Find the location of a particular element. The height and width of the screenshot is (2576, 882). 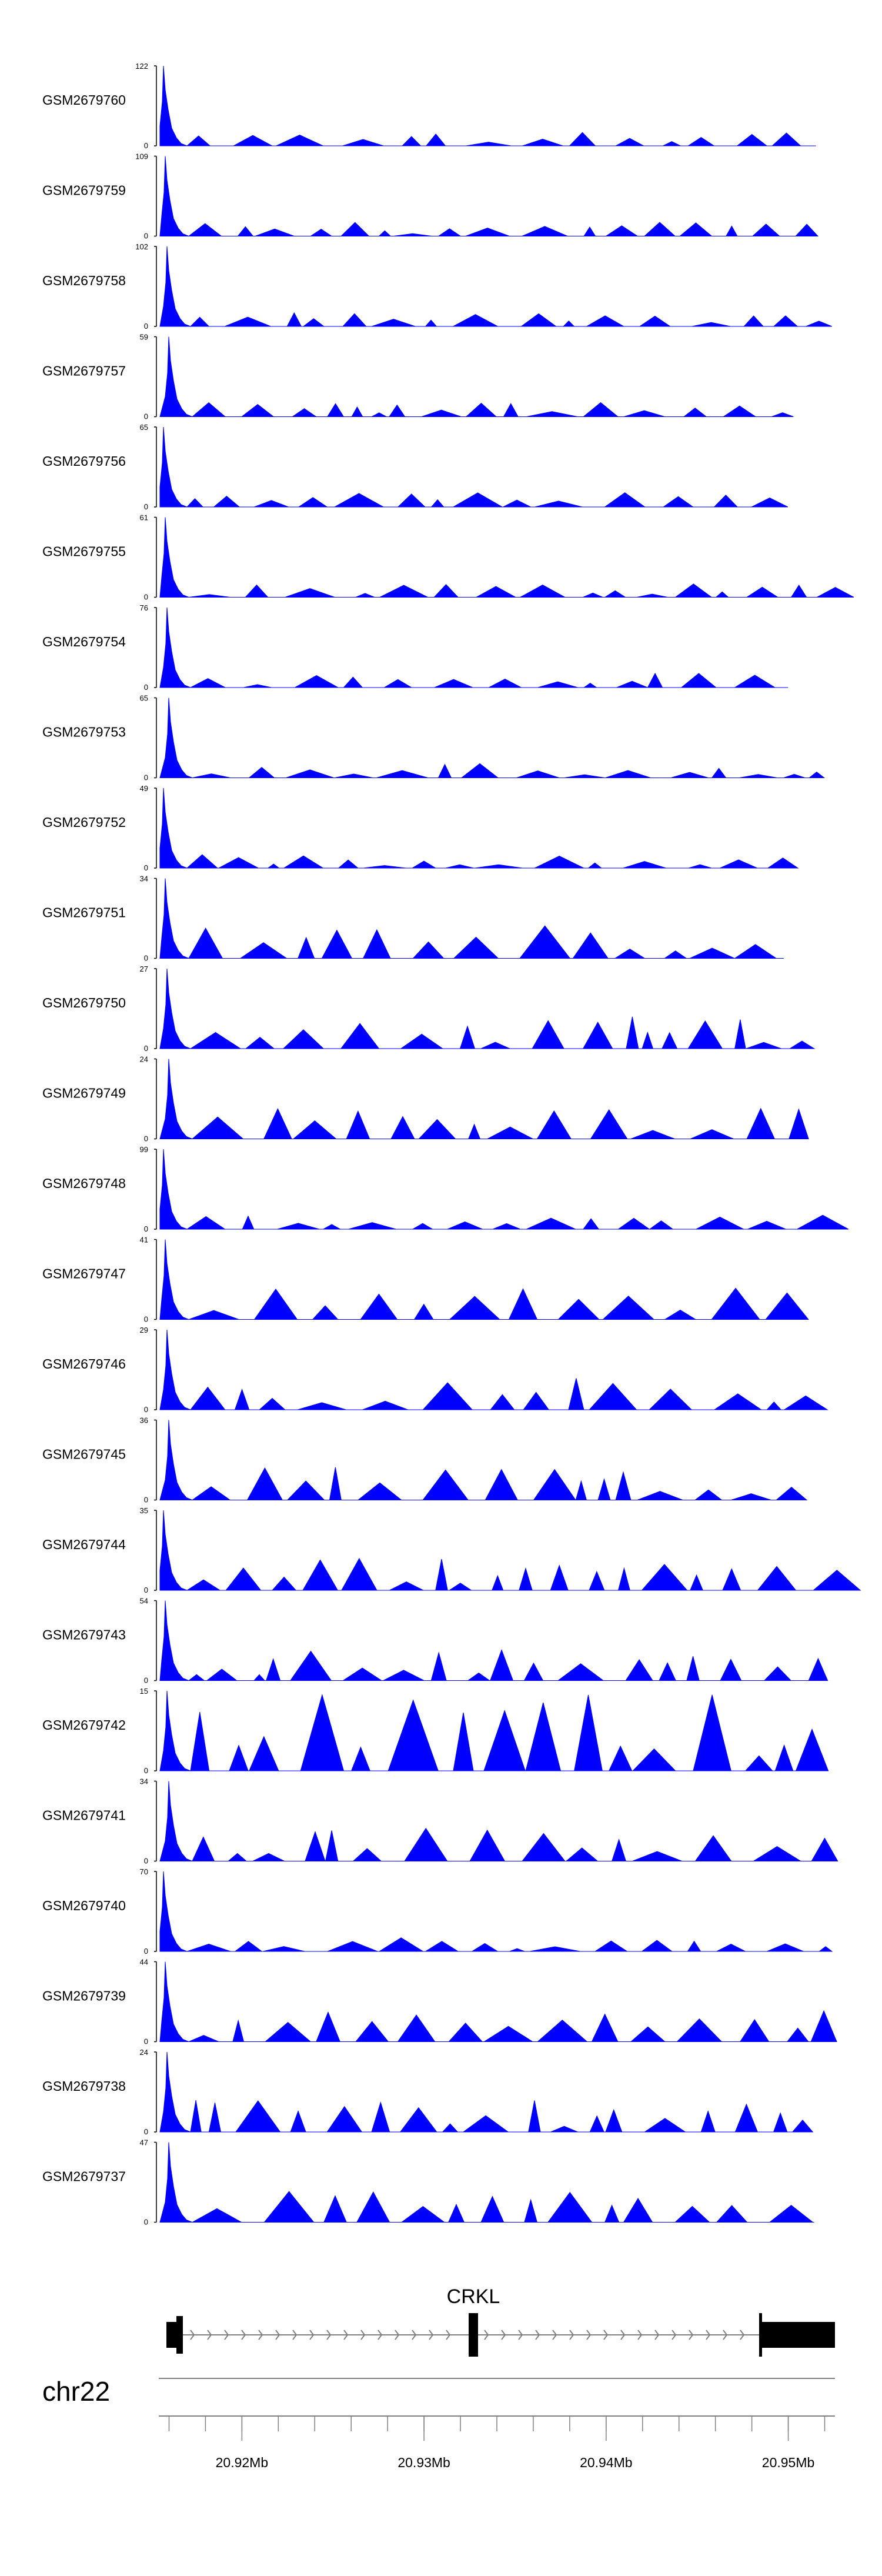

track-label: GSM2679757 is located at coordinates (84, 371).